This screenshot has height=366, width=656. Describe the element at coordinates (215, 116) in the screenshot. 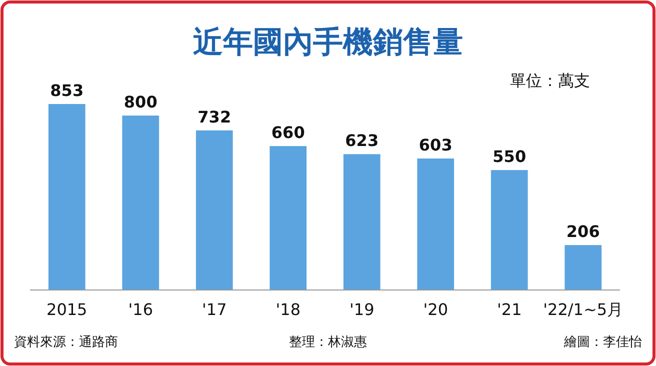

I see `data-label: 732` at that location.